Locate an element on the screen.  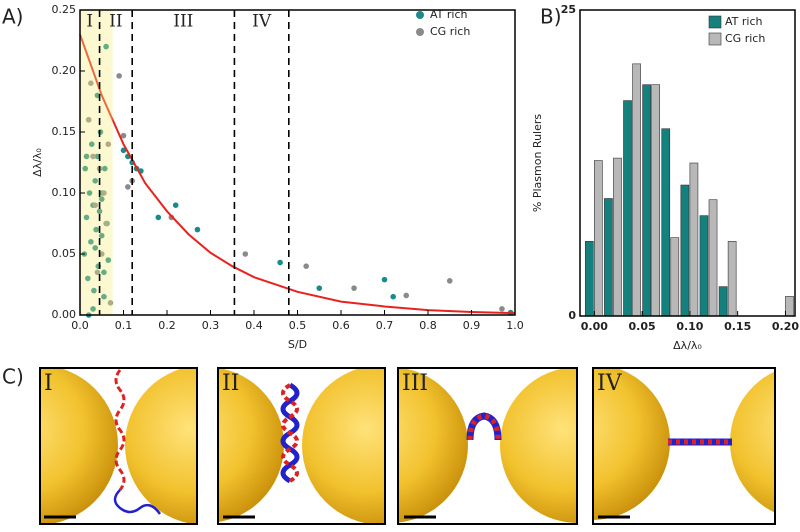
diagram-label: IV is located at coordinates (610, 383).